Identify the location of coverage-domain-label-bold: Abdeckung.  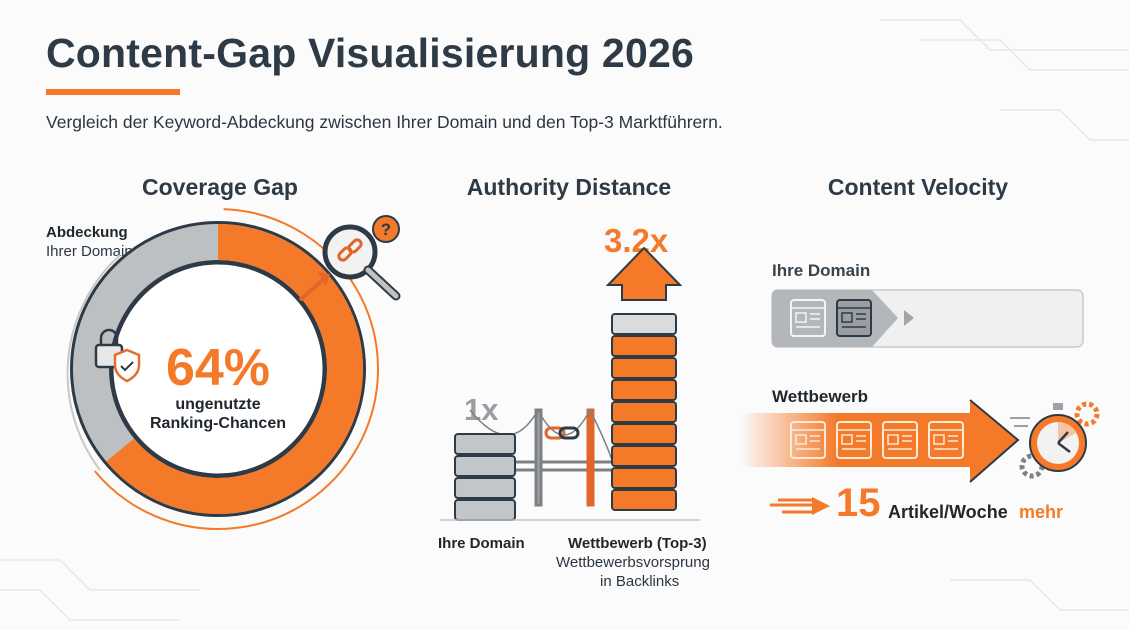
(87, 232).